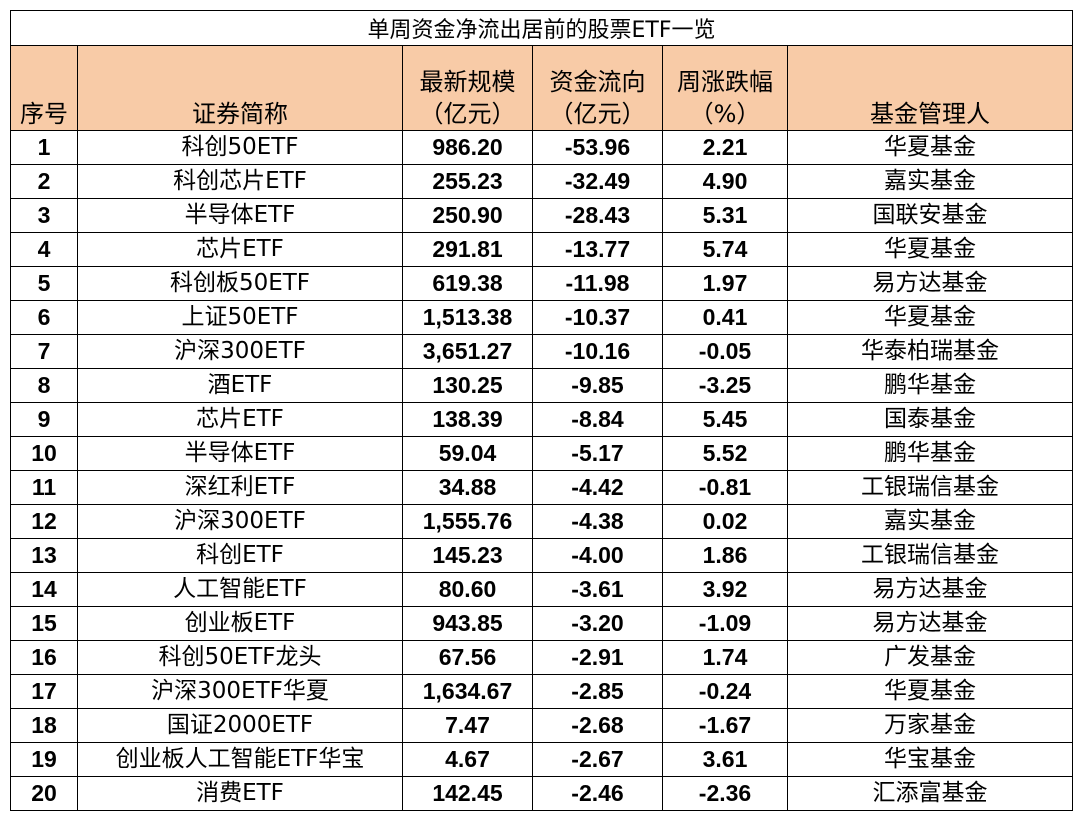 The height and width of the screenshot is (826, 1080). Describe the element at coordinates (467, 453) in the screenshot. I see `cell-size: 59.04` at that location.